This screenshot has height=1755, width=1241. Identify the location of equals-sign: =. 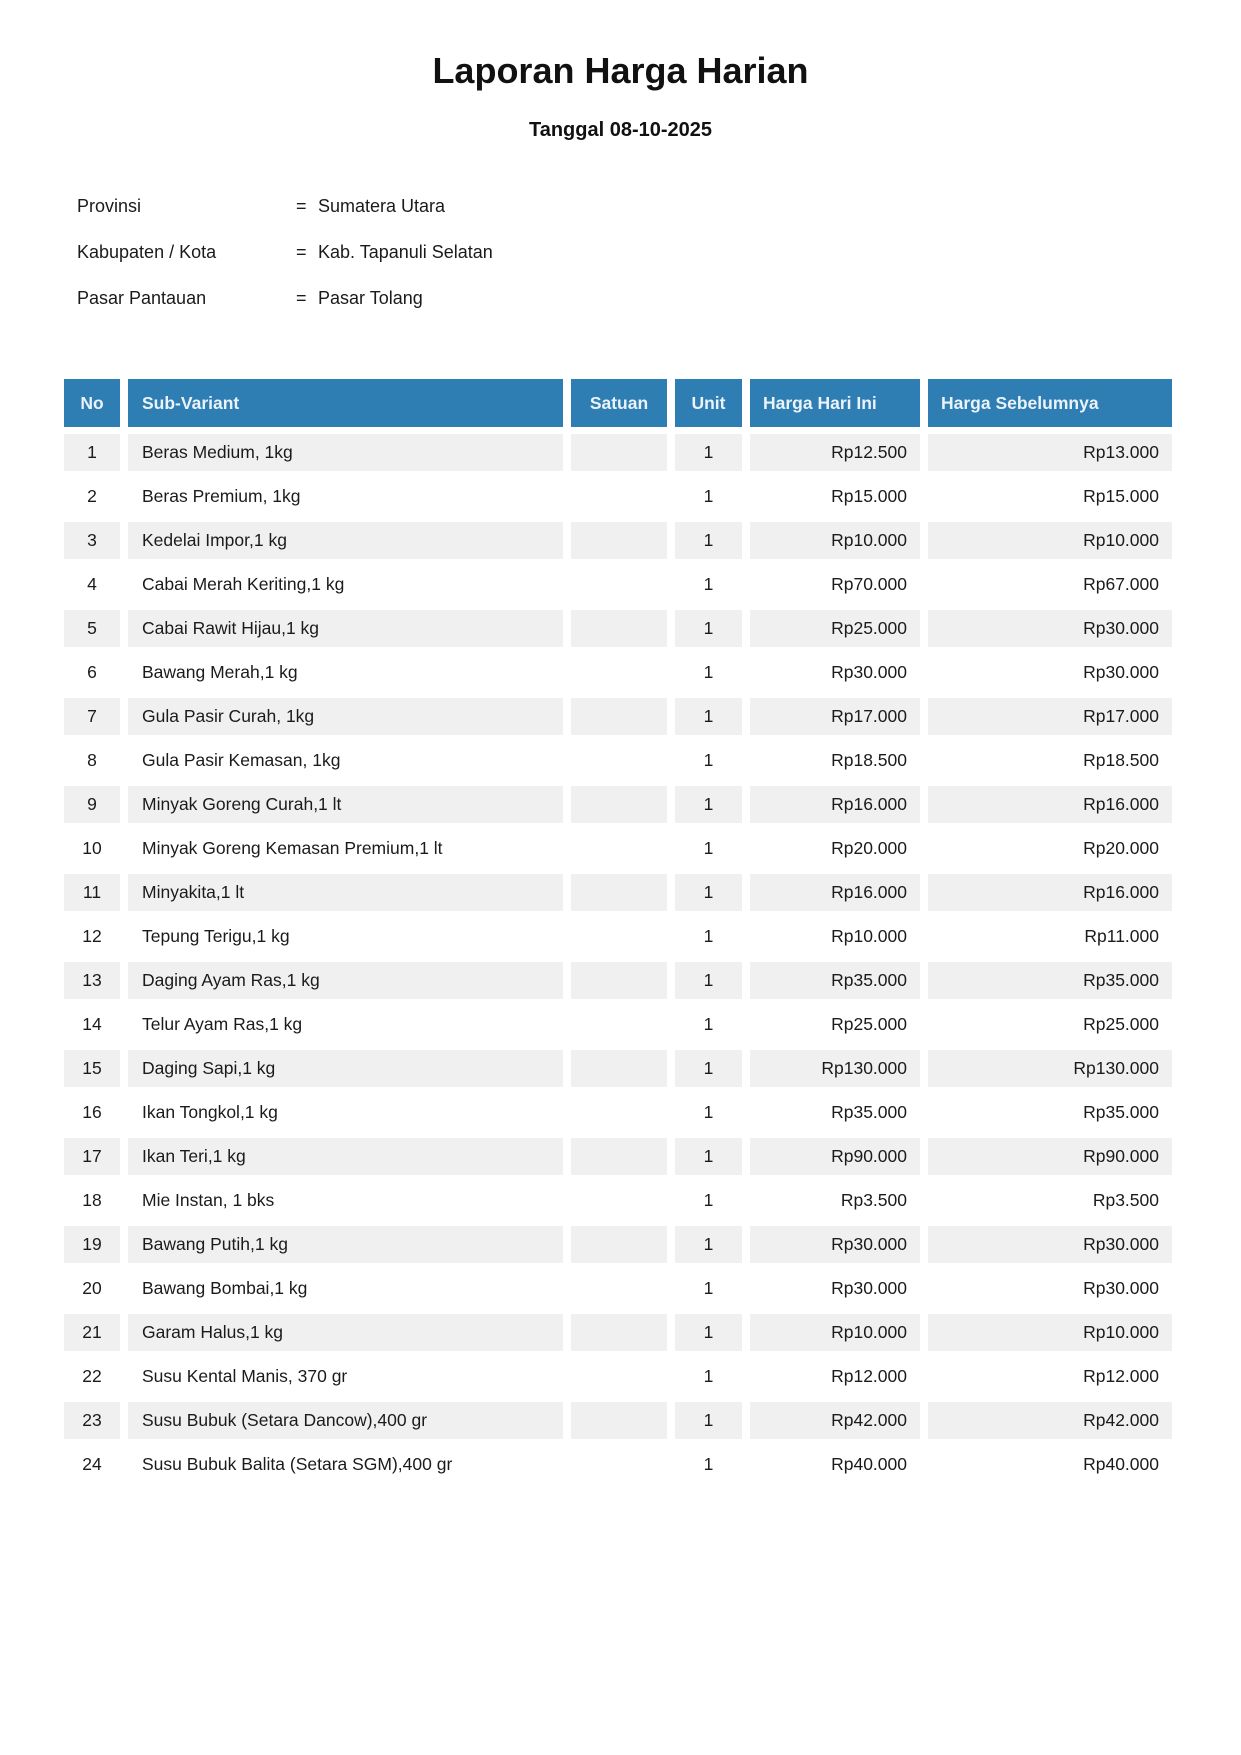
(301, 298).